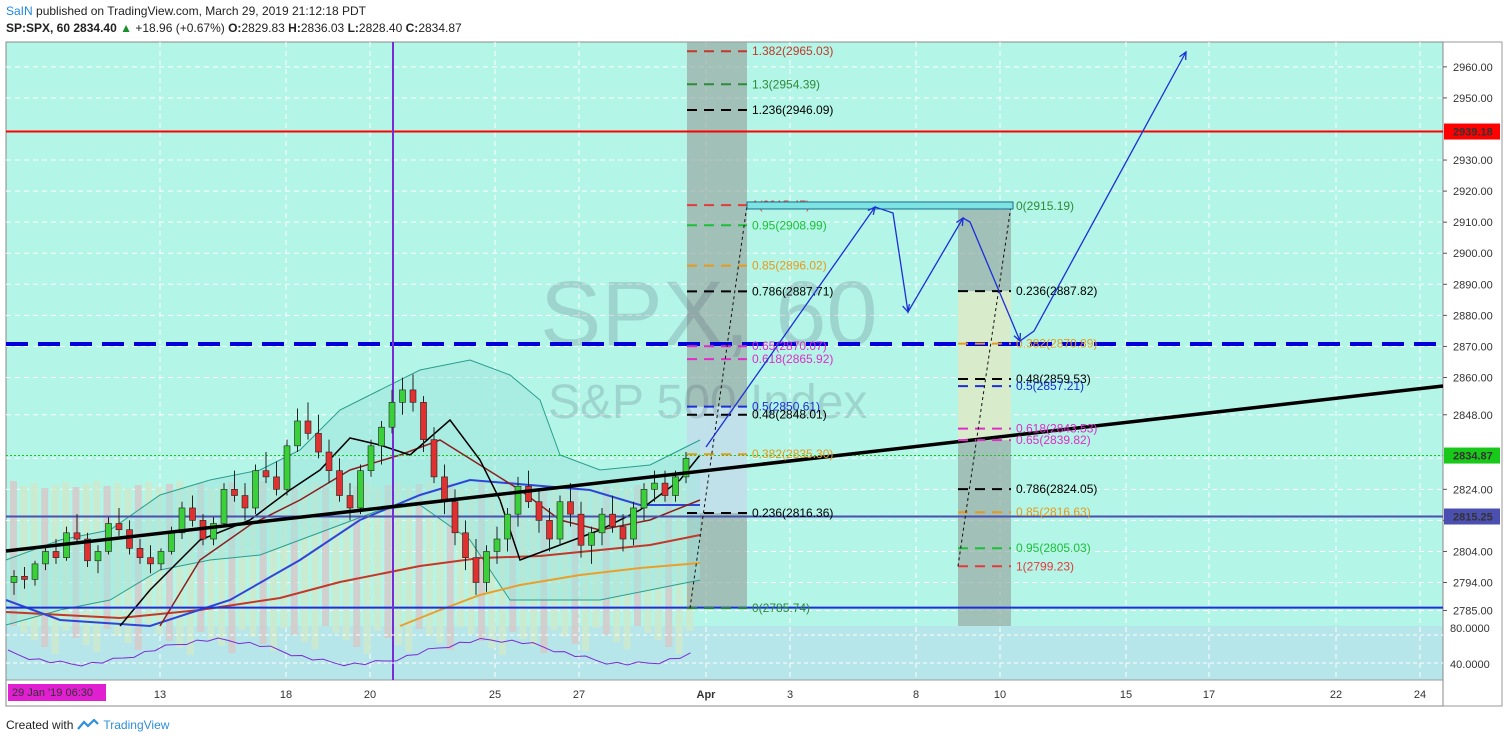 The width and height of the screenshot is (1508, 744). Describe the element at coordinates (1056, 489) in the screenshot. I see `fib-right-level-label: 0.786(2824.05)` at that location.